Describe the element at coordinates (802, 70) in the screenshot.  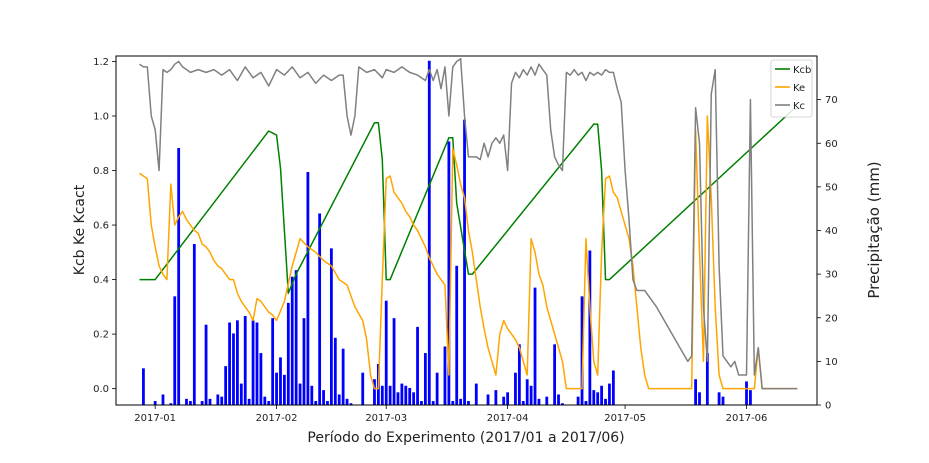
I see `legend-label-kcb: Kcb` at that location.